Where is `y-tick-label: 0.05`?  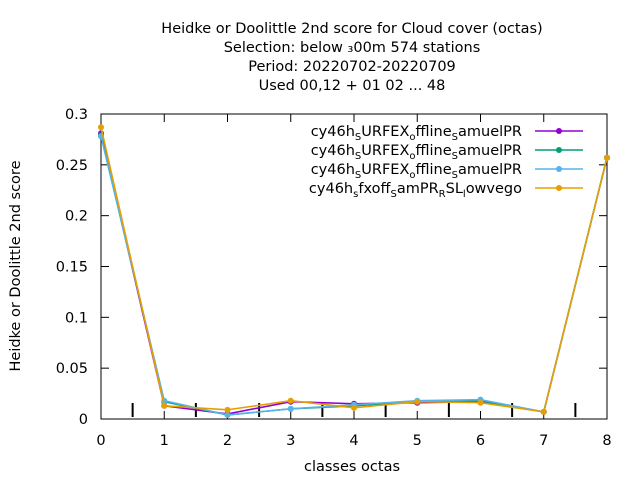
y-tick-label: 0.05 is located at coordinates (72, 369).